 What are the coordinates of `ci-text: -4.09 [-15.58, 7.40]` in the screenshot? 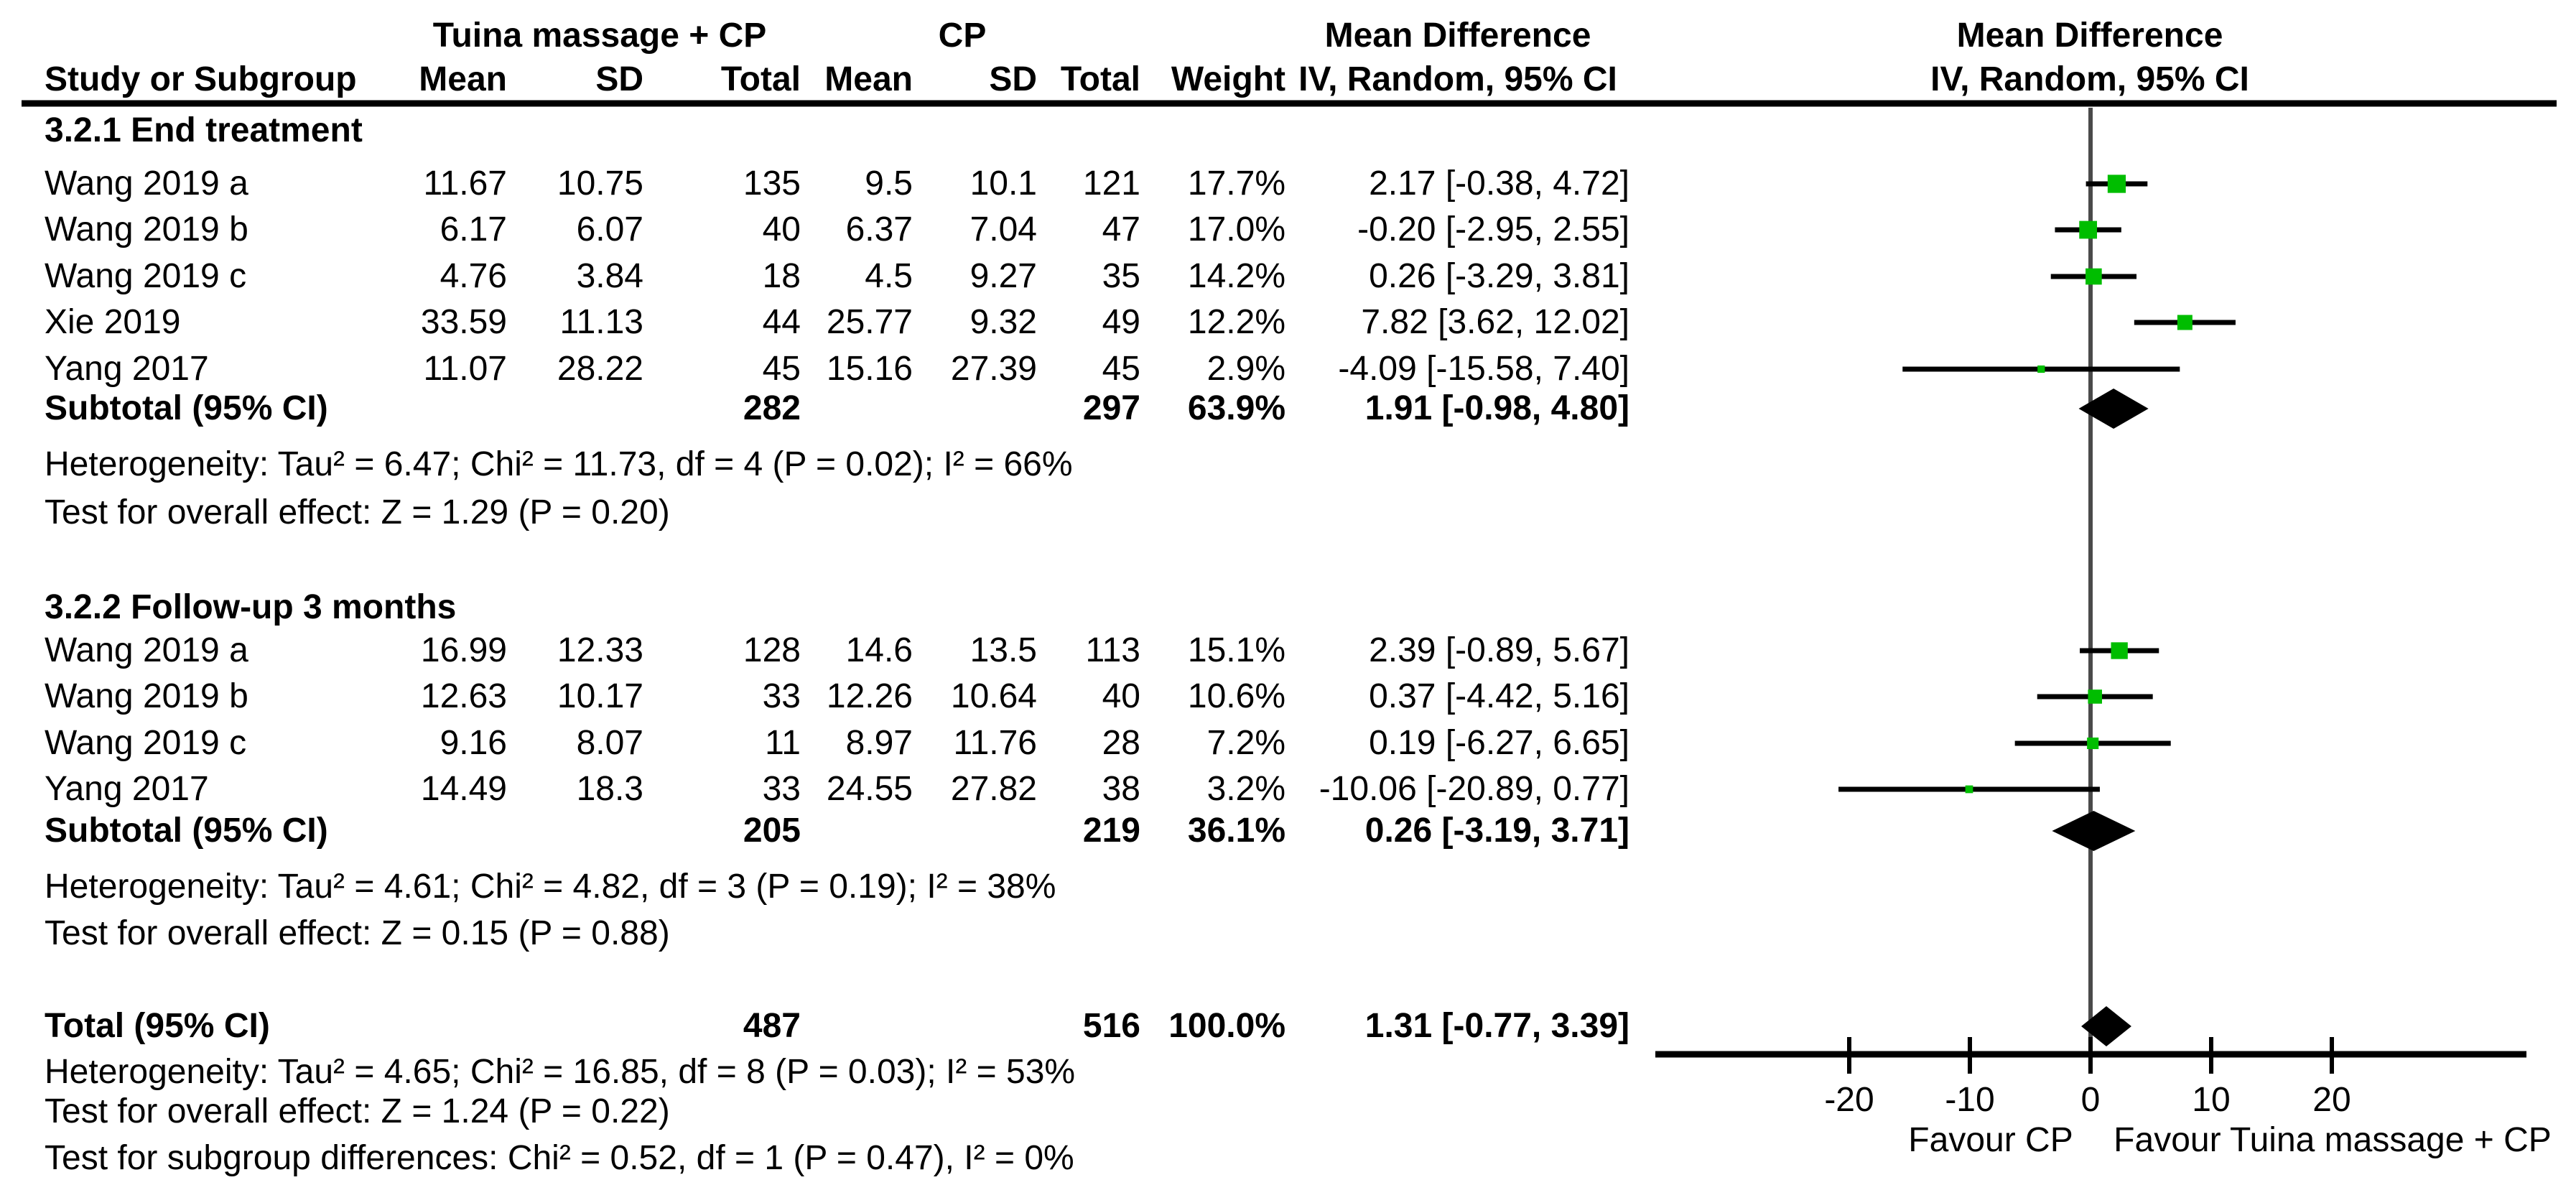 It's located at (1483, 369).